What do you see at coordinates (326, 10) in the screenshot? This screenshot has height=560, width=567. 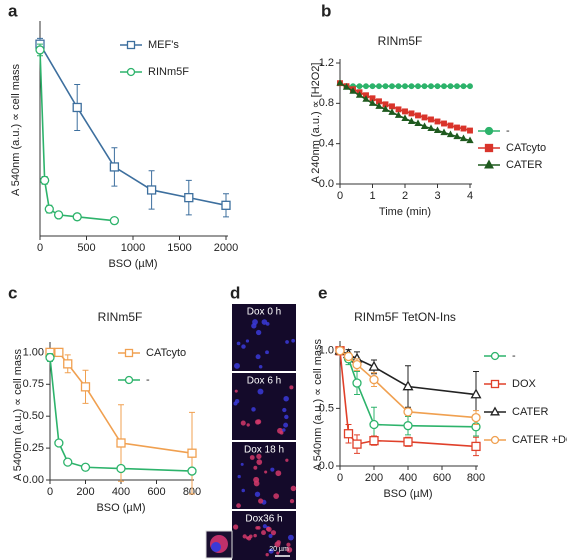 I see `panel-label: b` at bounding box center [326, 10].